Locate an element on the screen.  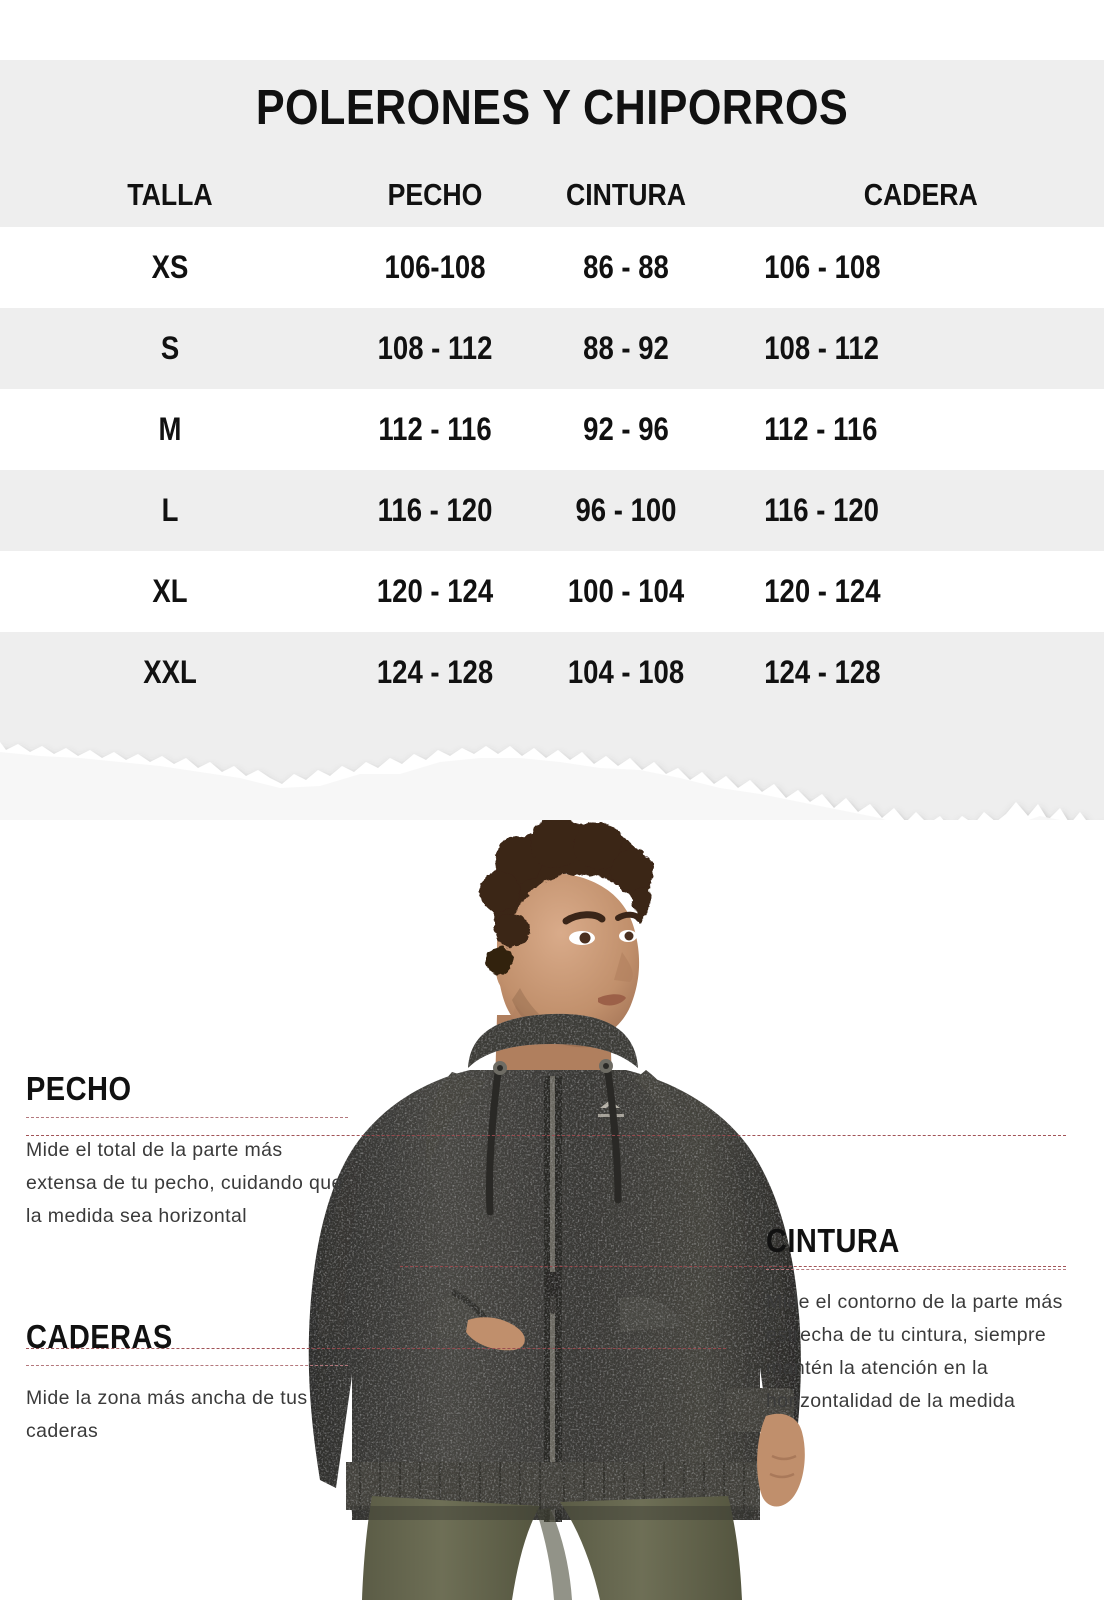
cell-pecho: 112 - 116 is located at coordinates (435, 429).